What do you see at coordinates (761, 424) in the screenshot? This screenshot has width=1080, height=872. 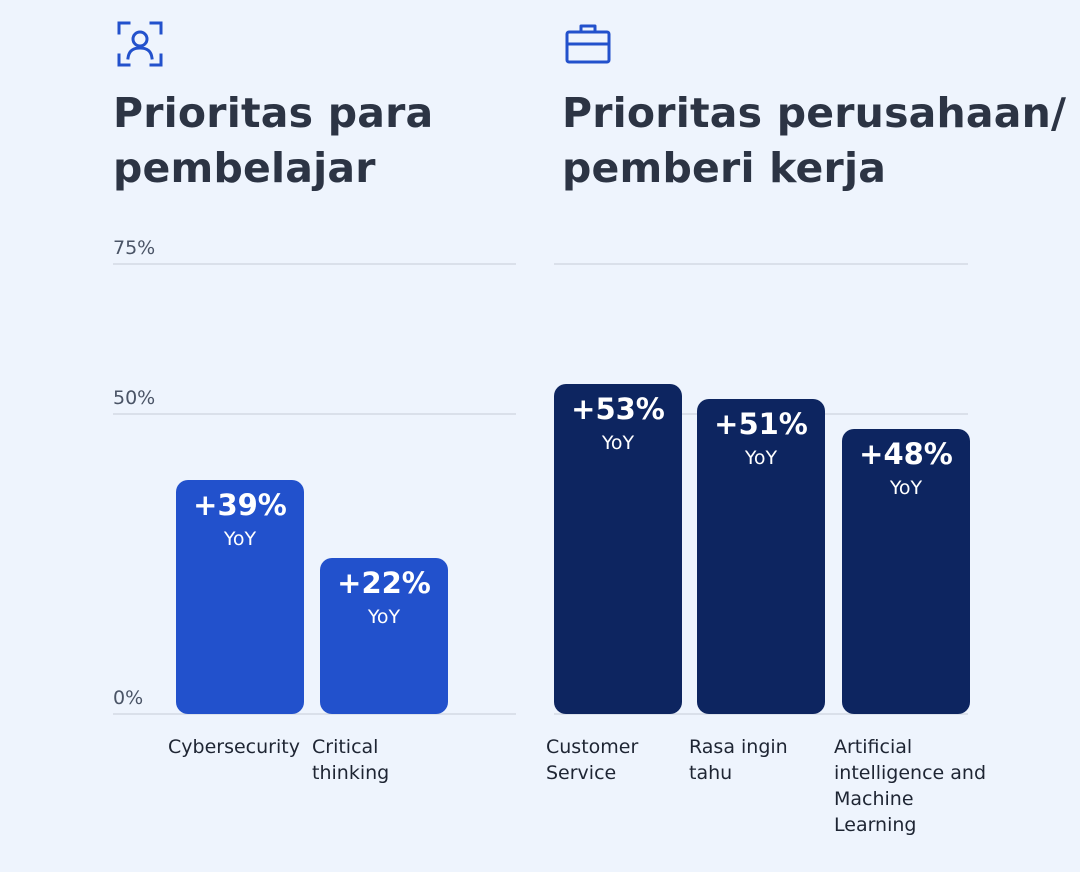 I see `bar-value-label: +51%` at bounding box center [761, 424].